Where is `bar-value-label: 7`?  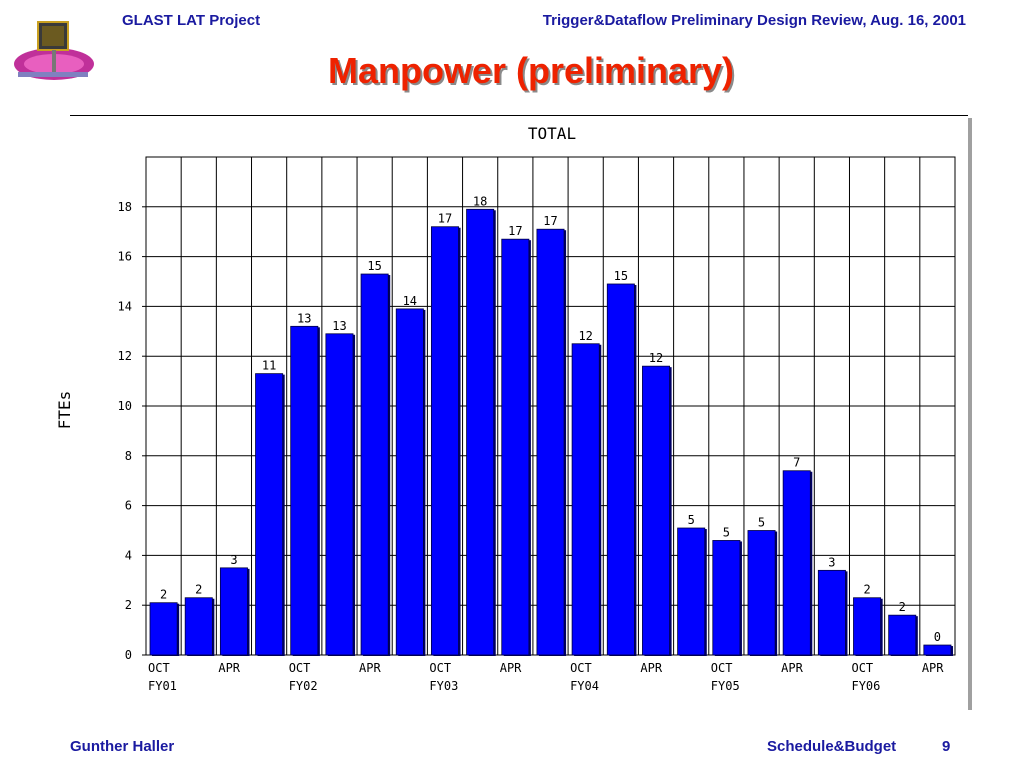 bar-value-label: 7 is located at coordinates (796, 463).